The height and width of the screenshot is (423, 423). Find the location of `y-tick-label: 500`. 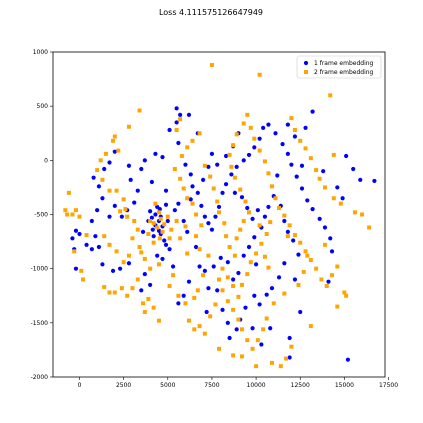

y-tick-label: 500 is located at coordinates (43, 106).